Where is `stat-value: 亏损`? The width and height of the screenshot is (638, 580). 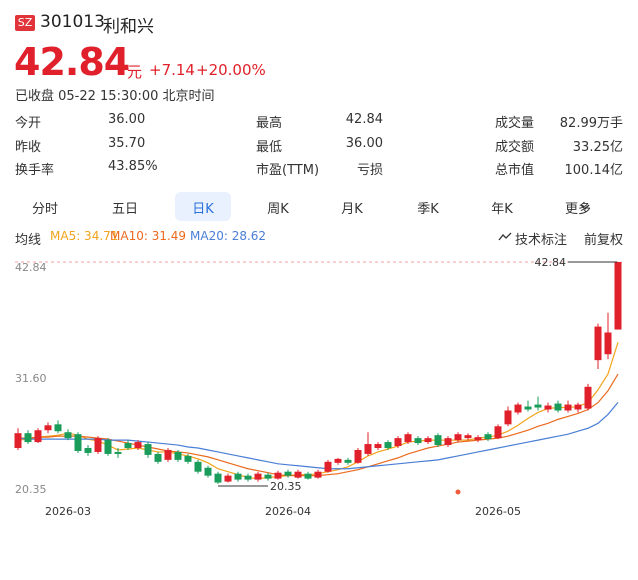
stat-value: 亏损 is located at coordinates (369, 170).